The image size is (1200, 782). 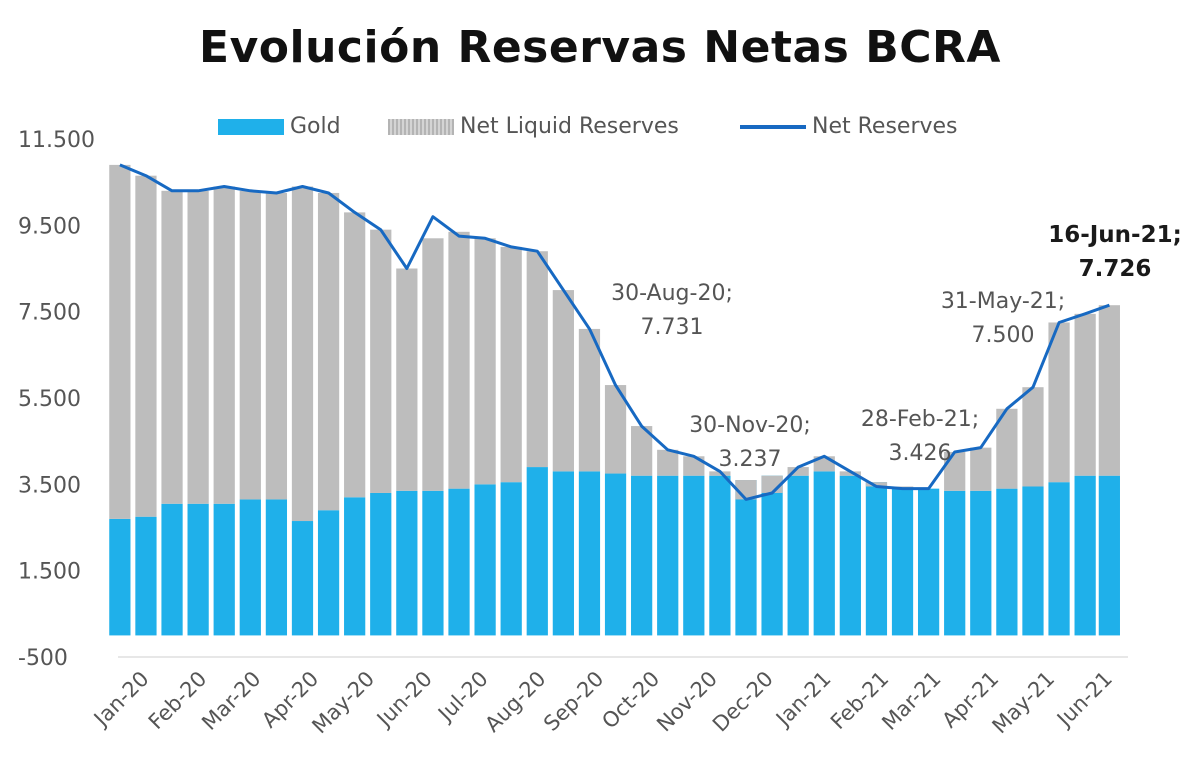 I want to click on y-tick-label: 9.500, so click(x=49, y=226).